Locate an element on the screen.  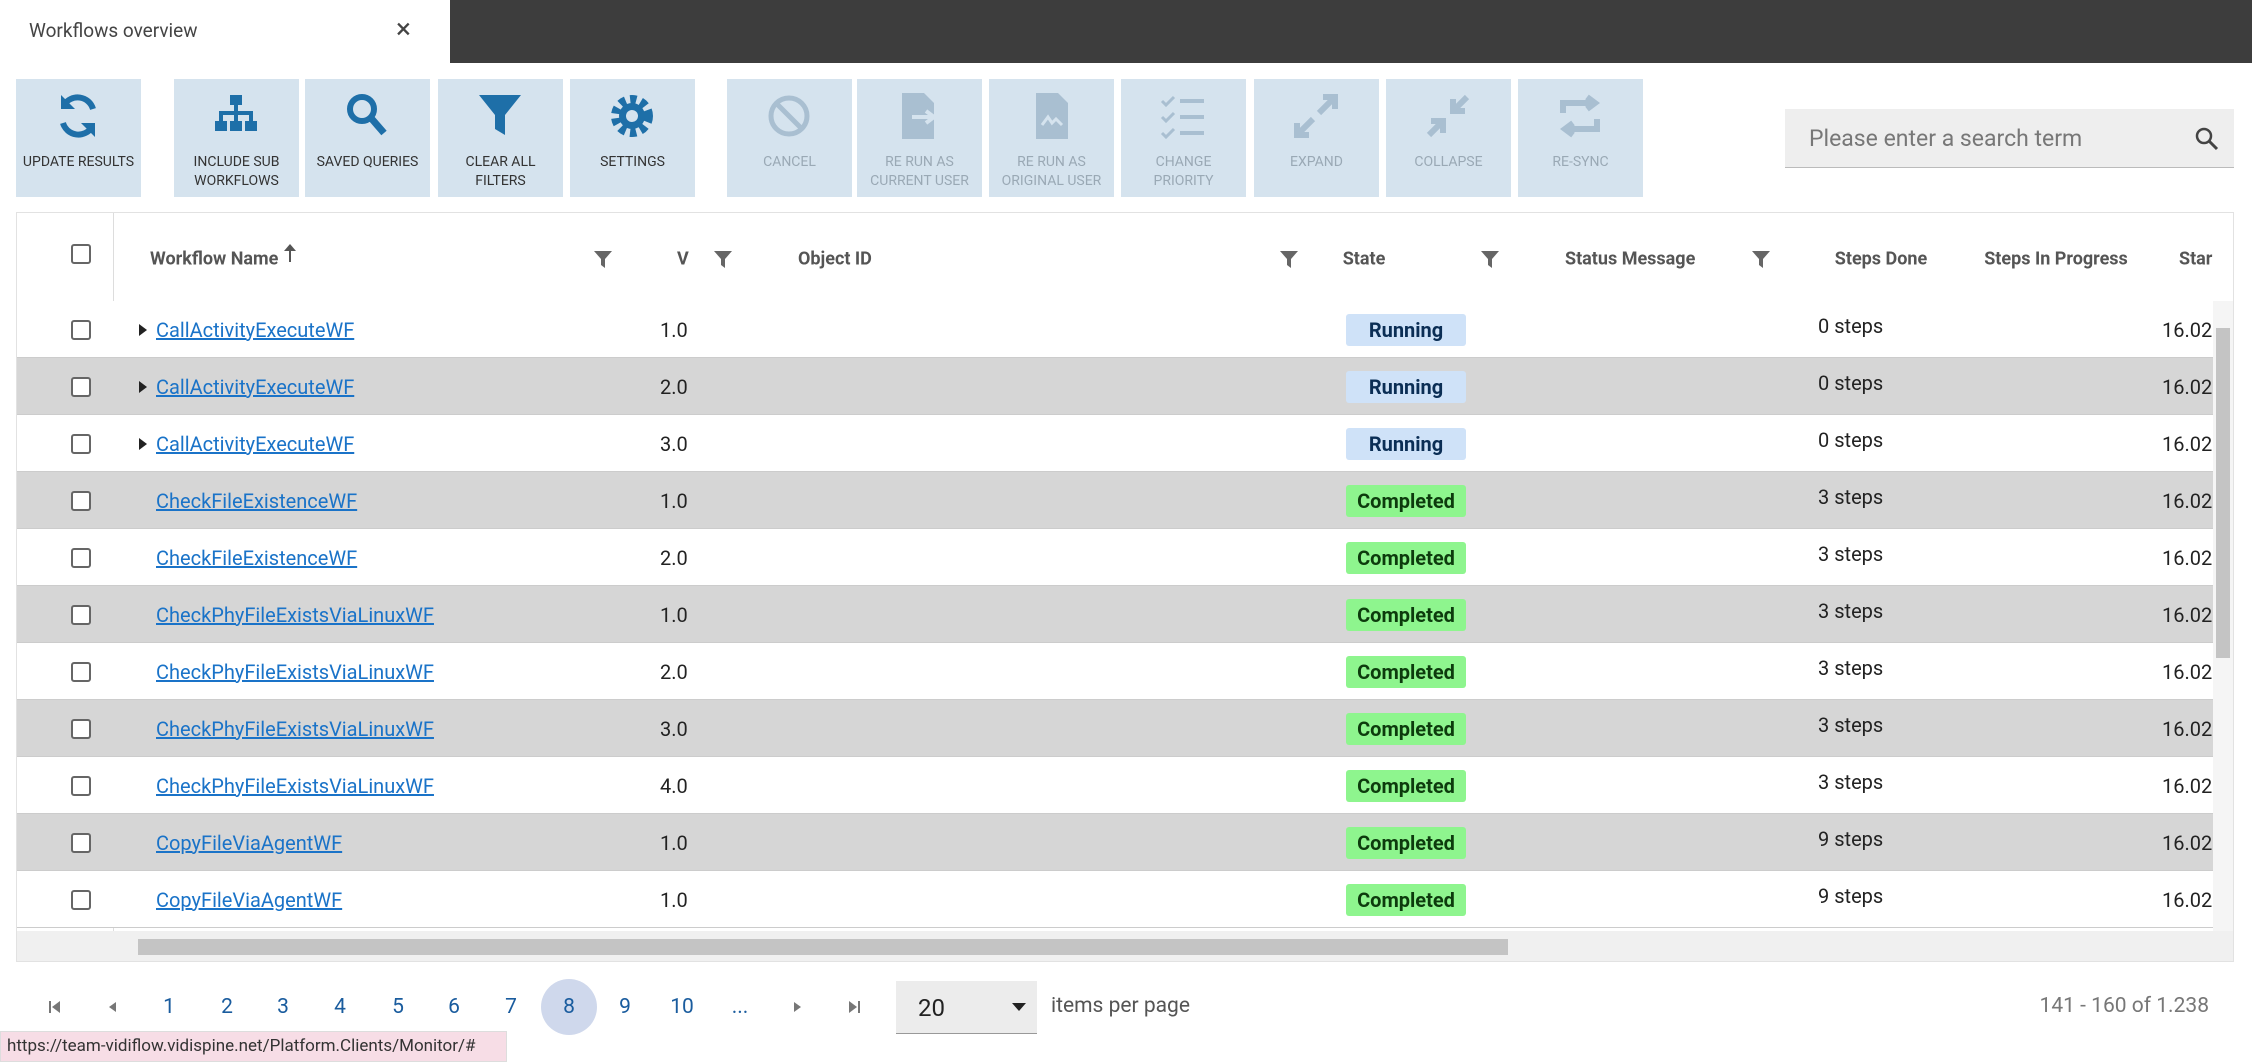
page-size-value: 20 is located at coordinates (931, 1008).